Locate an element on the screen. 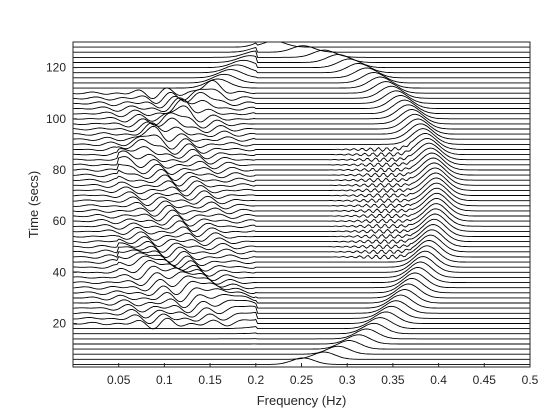 The image size is (560, 420). y-tick-label: 20 is located at coordinates (60, 323).